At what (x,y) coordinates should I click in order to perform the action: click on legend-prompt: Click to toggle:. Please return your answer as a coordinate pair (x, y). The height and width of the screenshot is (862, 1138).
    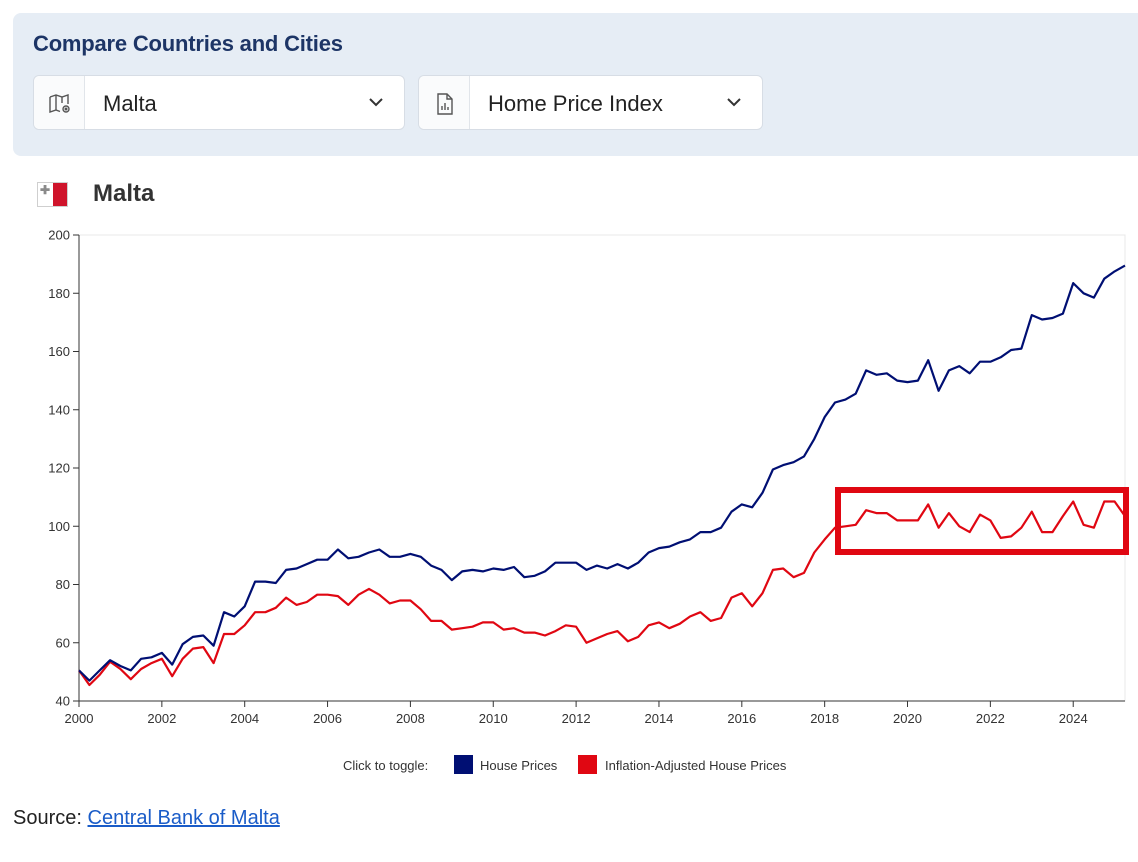
    Looking at the image, I should click on (385, 765).